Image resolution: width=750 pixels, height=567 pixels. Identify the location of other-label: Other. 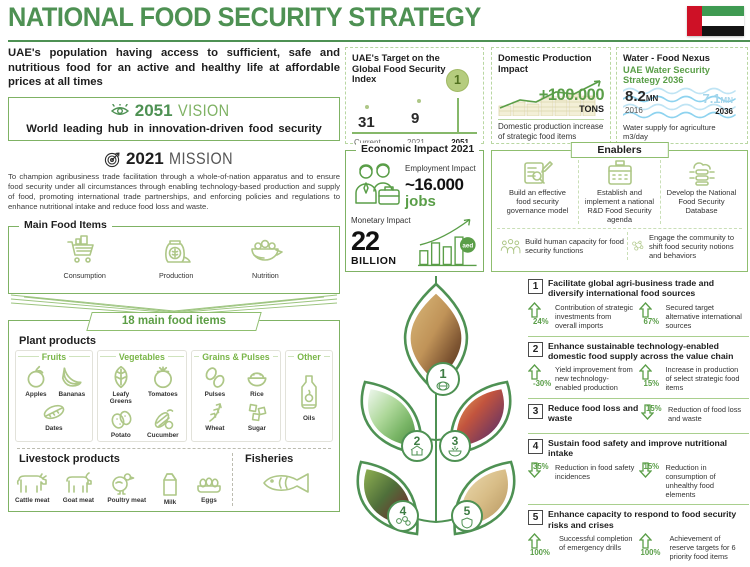
(309, 356).